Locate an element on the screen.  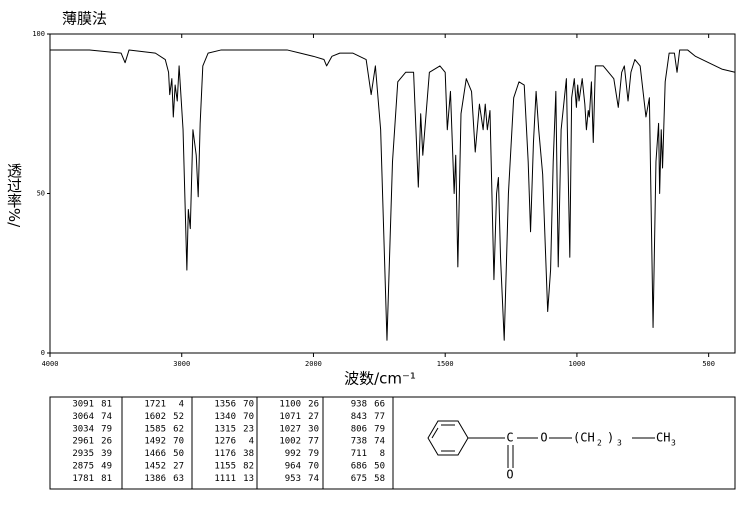
wavenumber: 938 is located at coordinates (359, 405).